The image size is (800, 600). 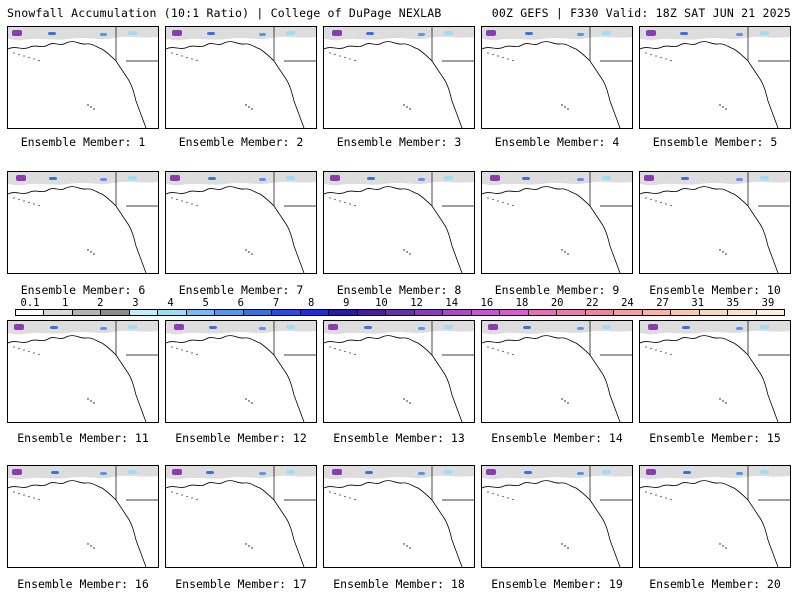 I want to click on ensemble-member-label: Ensemble Member: 9, so click(x=557, y=290).